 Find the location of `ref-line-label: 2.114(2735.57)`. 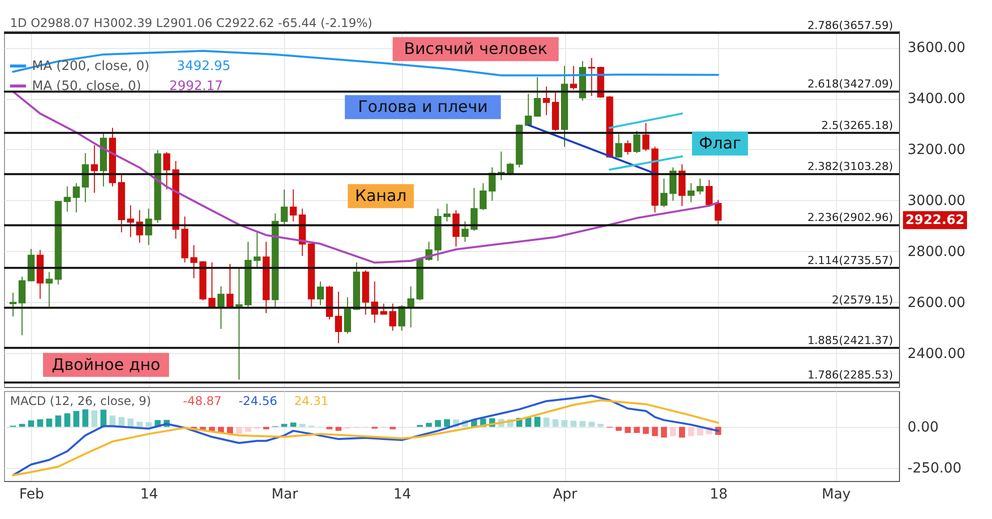

ref-line-label: 2.114(2735.57) is located at coordinates (850, 260).